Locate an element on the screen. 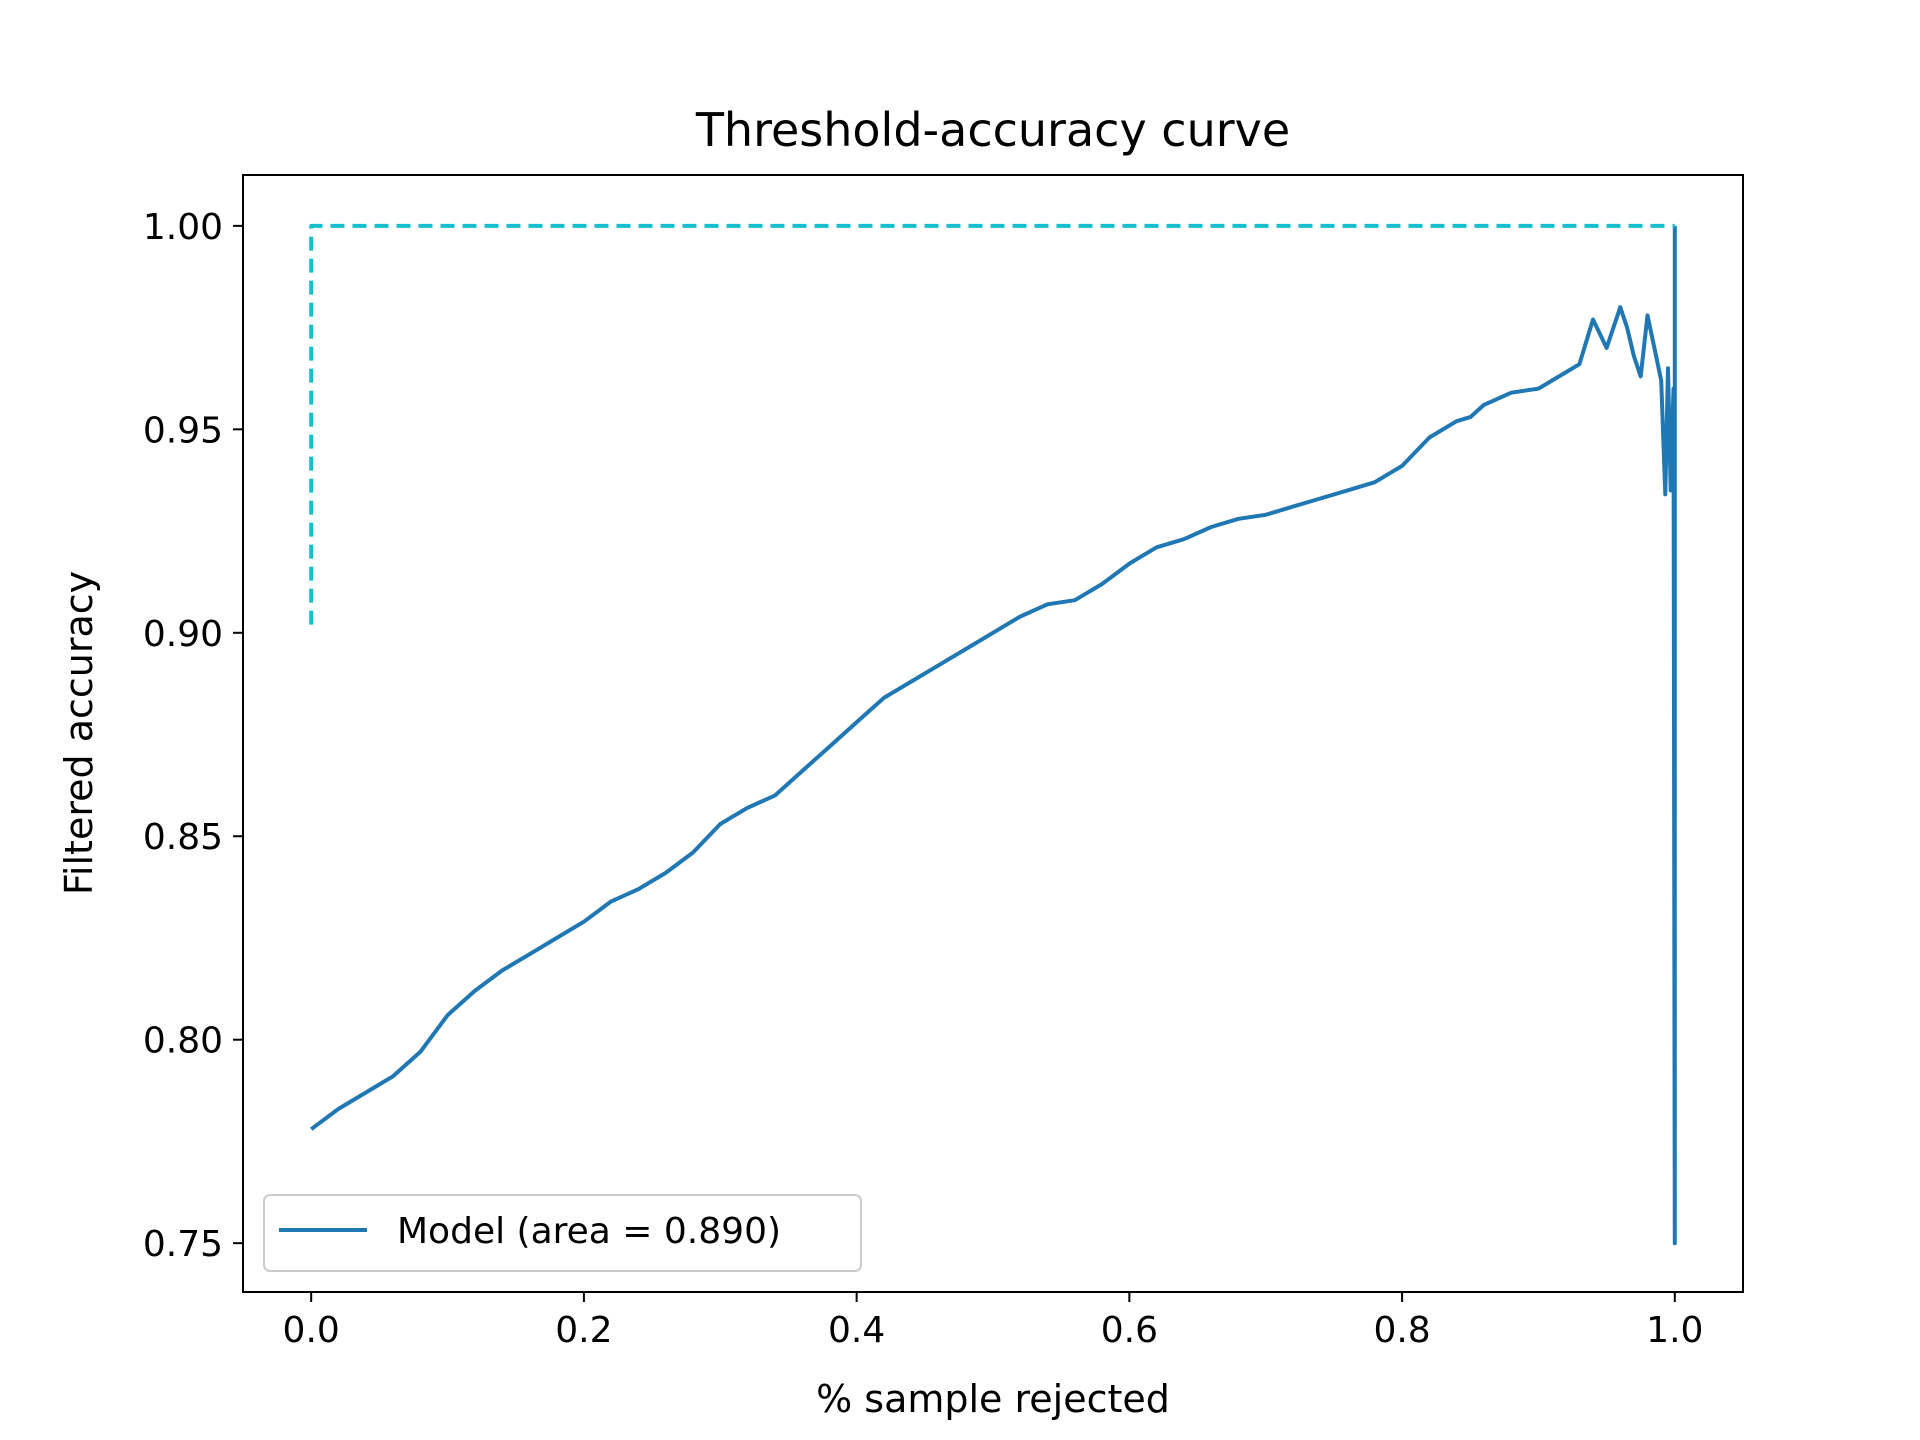 The image size is (1920, 1440). y-tick-label: 0.90 is located at coordinates (183, 634).